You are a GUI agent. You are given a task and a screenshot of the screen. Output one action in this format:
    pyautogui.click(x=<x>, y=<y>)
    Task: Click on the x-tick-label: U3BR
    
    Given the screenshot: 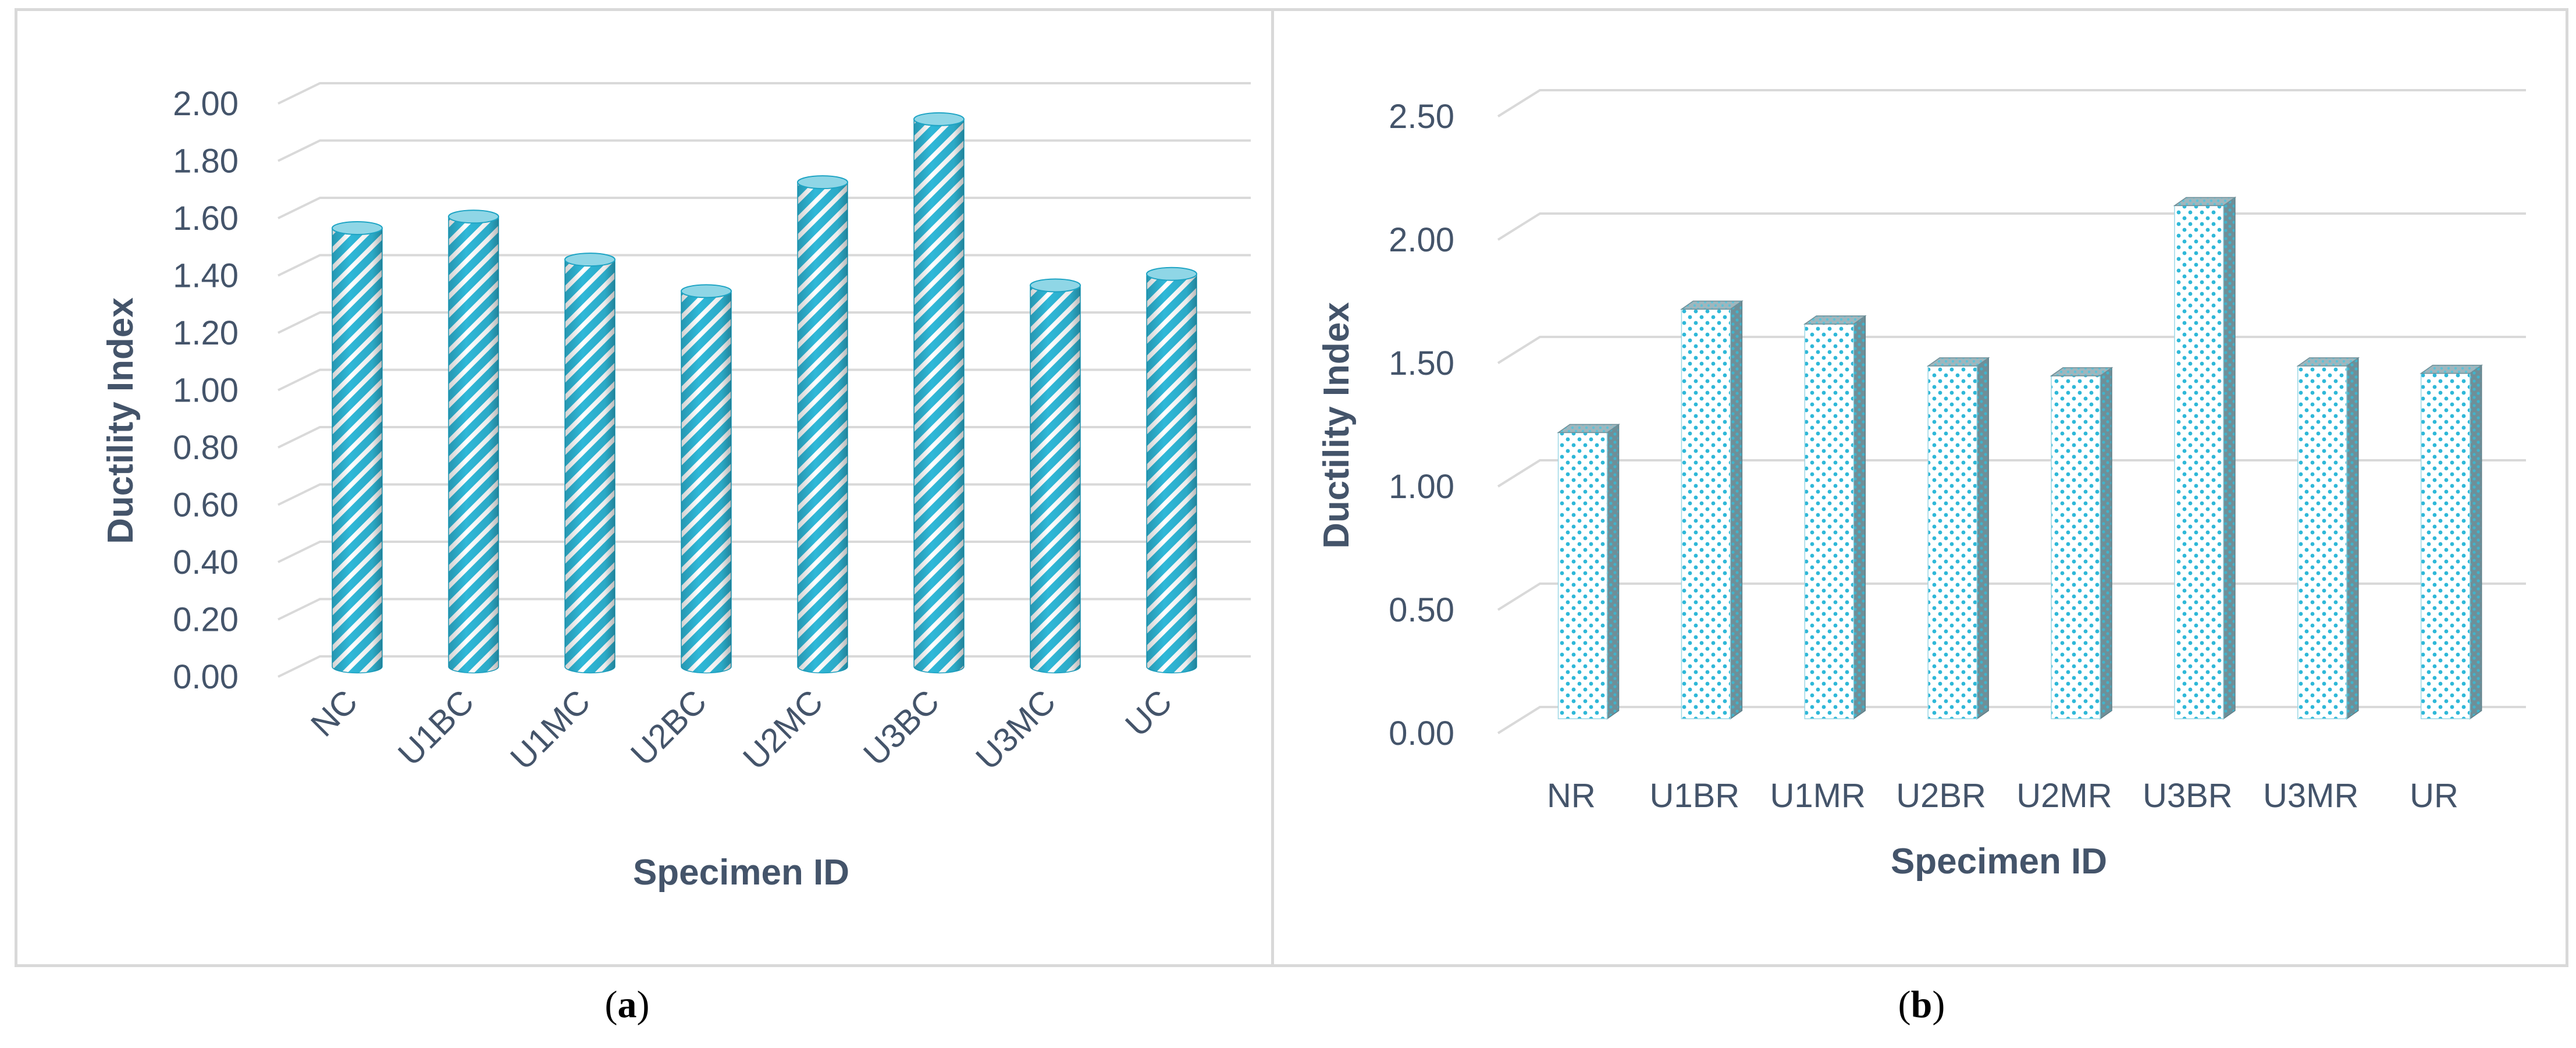 What is the action you would take?
    pyautogui.click(x=2188, y=796)
    